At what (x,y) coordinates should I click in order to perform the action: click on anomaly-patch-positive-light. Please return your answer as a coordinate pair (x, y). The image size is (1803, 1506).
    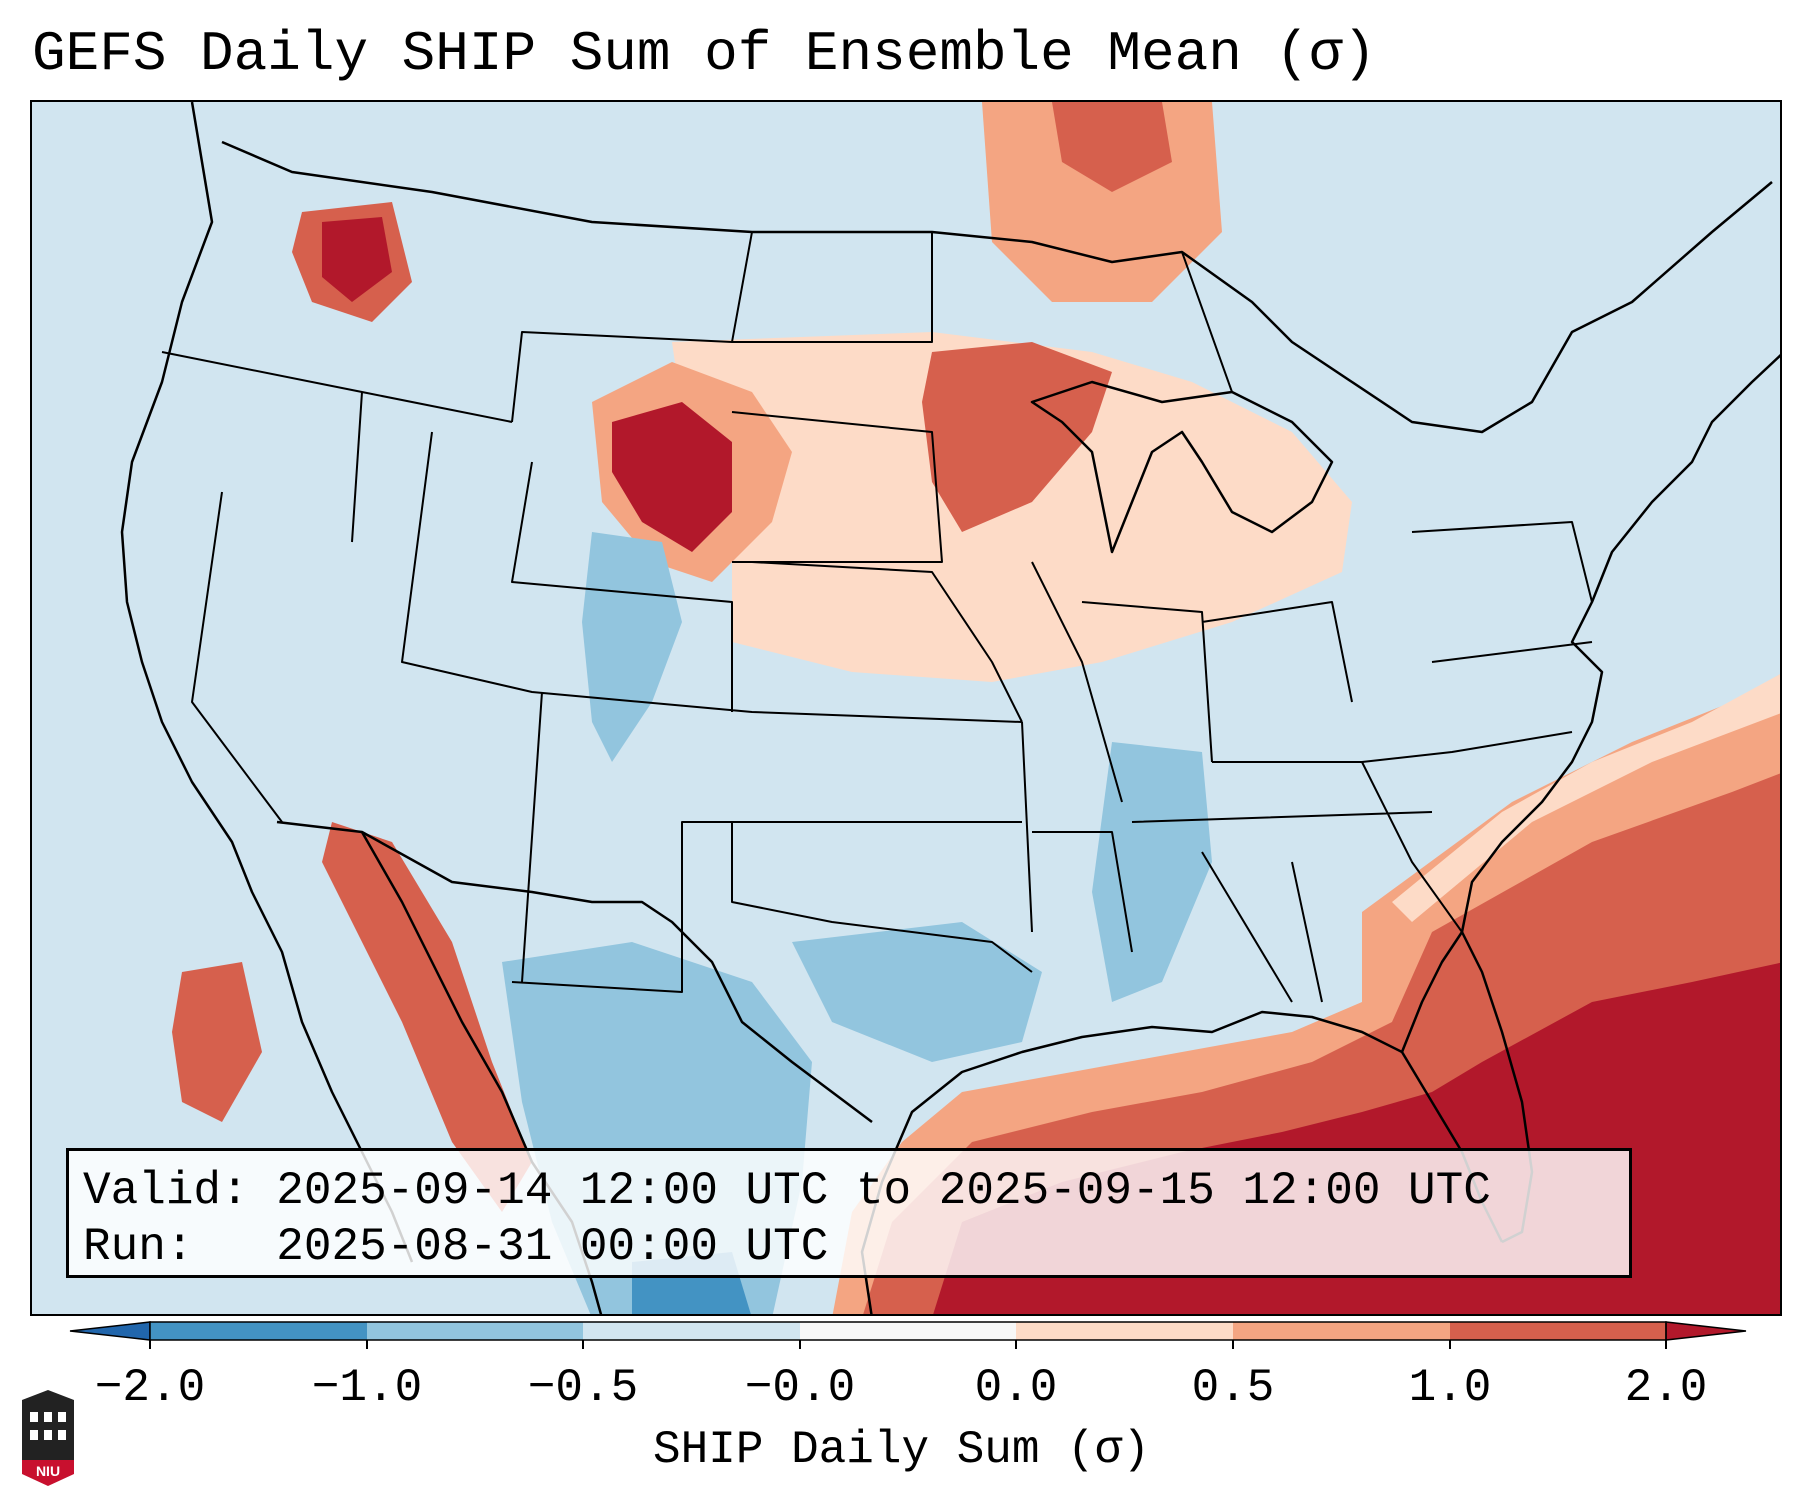
    Looking at the image, I should click on (1586, 798).